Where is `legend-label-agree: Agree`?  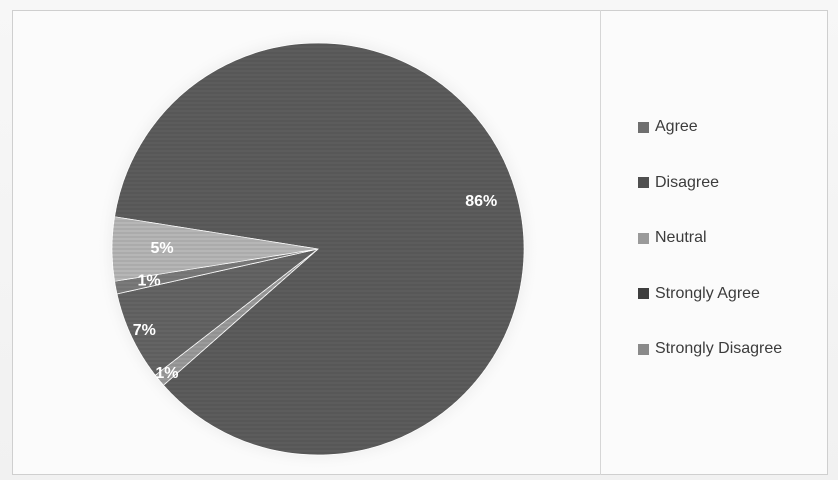 legend-label-agree: Agree is located at coordinates (676, 126).